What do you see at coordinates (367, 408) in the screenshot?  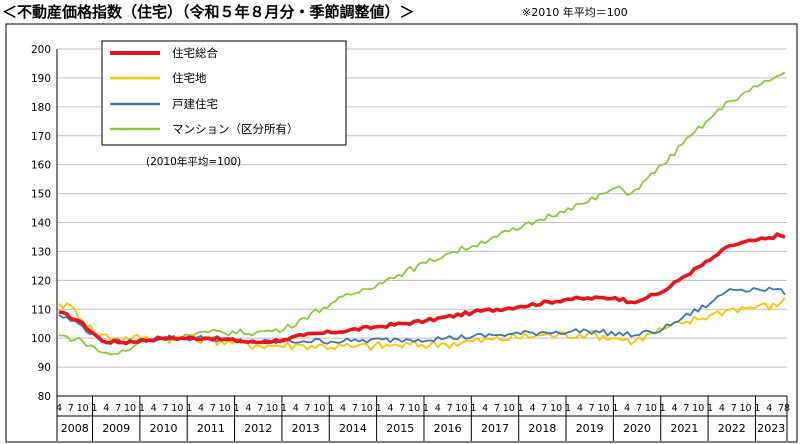 I see `month-label-2014-10: 10` at bounding box center [367, 408].